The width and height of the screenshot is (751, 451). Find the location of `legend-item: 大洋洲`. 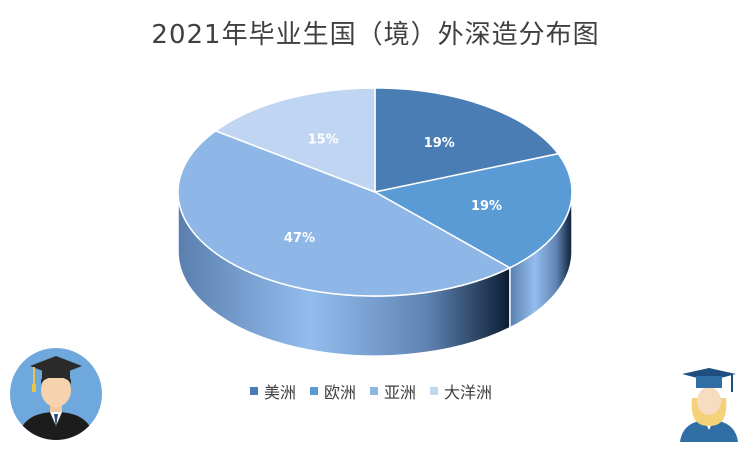

legend-item: 大洋洲 is located at coordinates (461, 391).